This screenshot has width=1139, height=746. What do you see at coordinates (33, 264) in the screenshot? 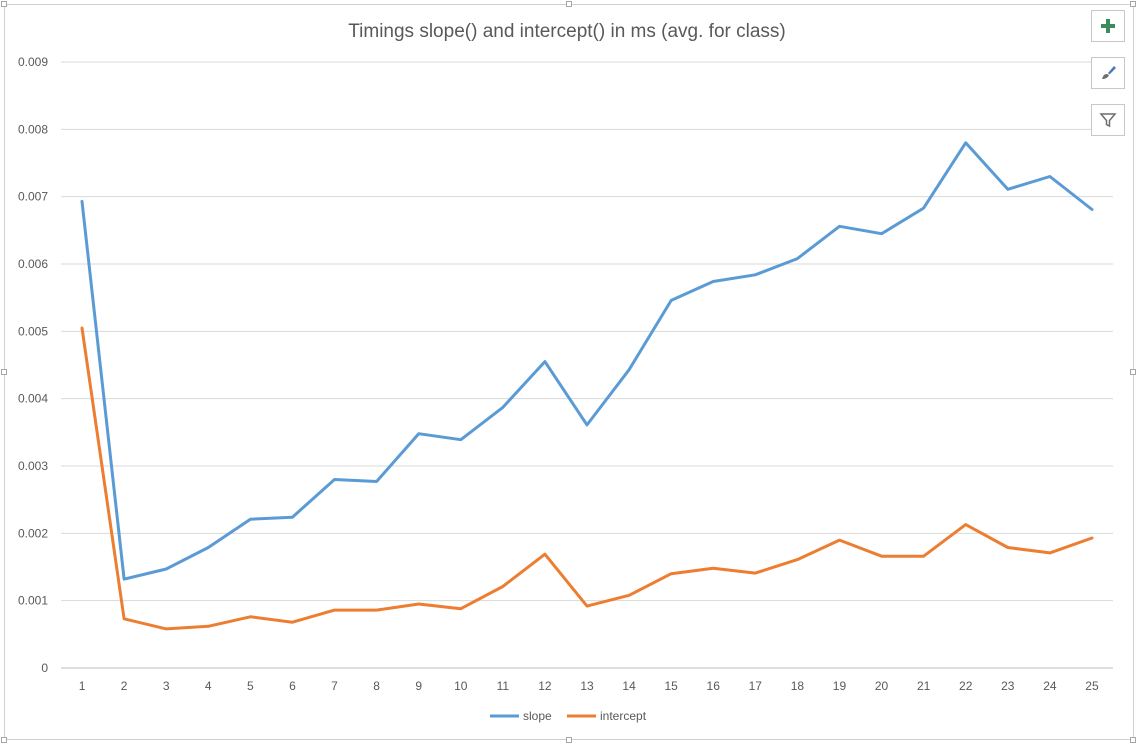
I see `y-tick-label: 0.006` at bounding box center [33, 264].